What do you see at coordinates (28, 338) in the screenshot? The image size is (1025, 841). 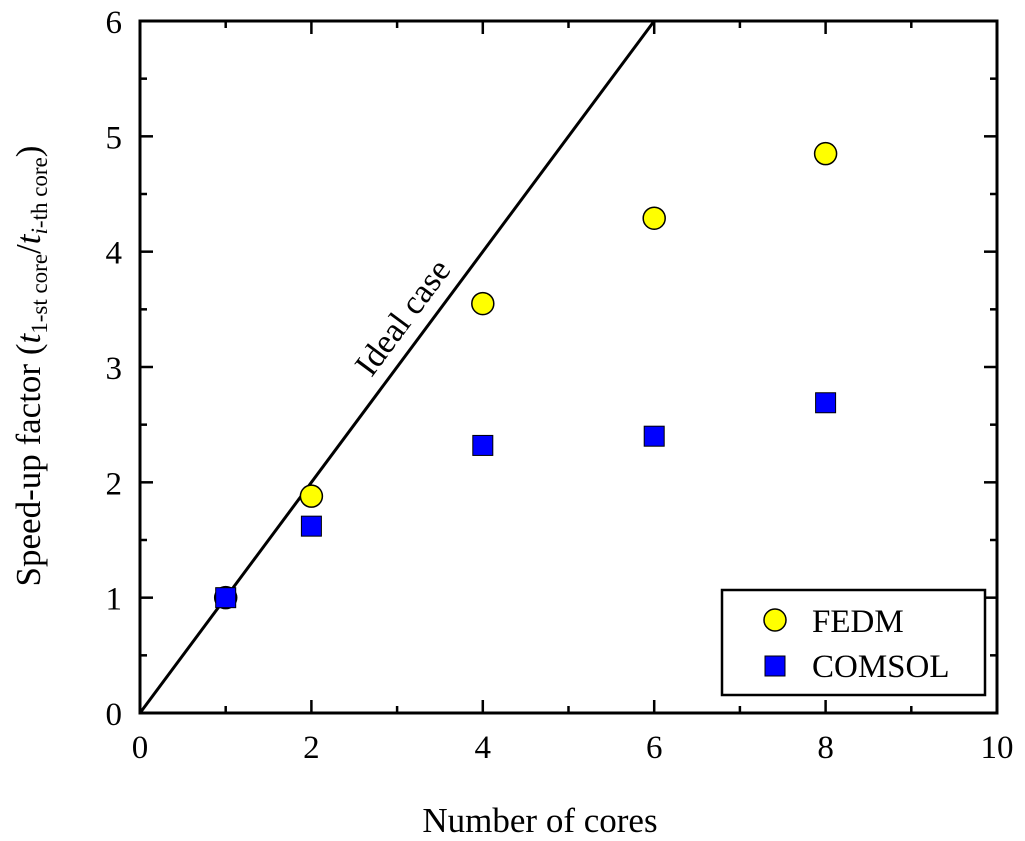 I see `y-axis-title-t1: t` at bounding box center [28, 338].